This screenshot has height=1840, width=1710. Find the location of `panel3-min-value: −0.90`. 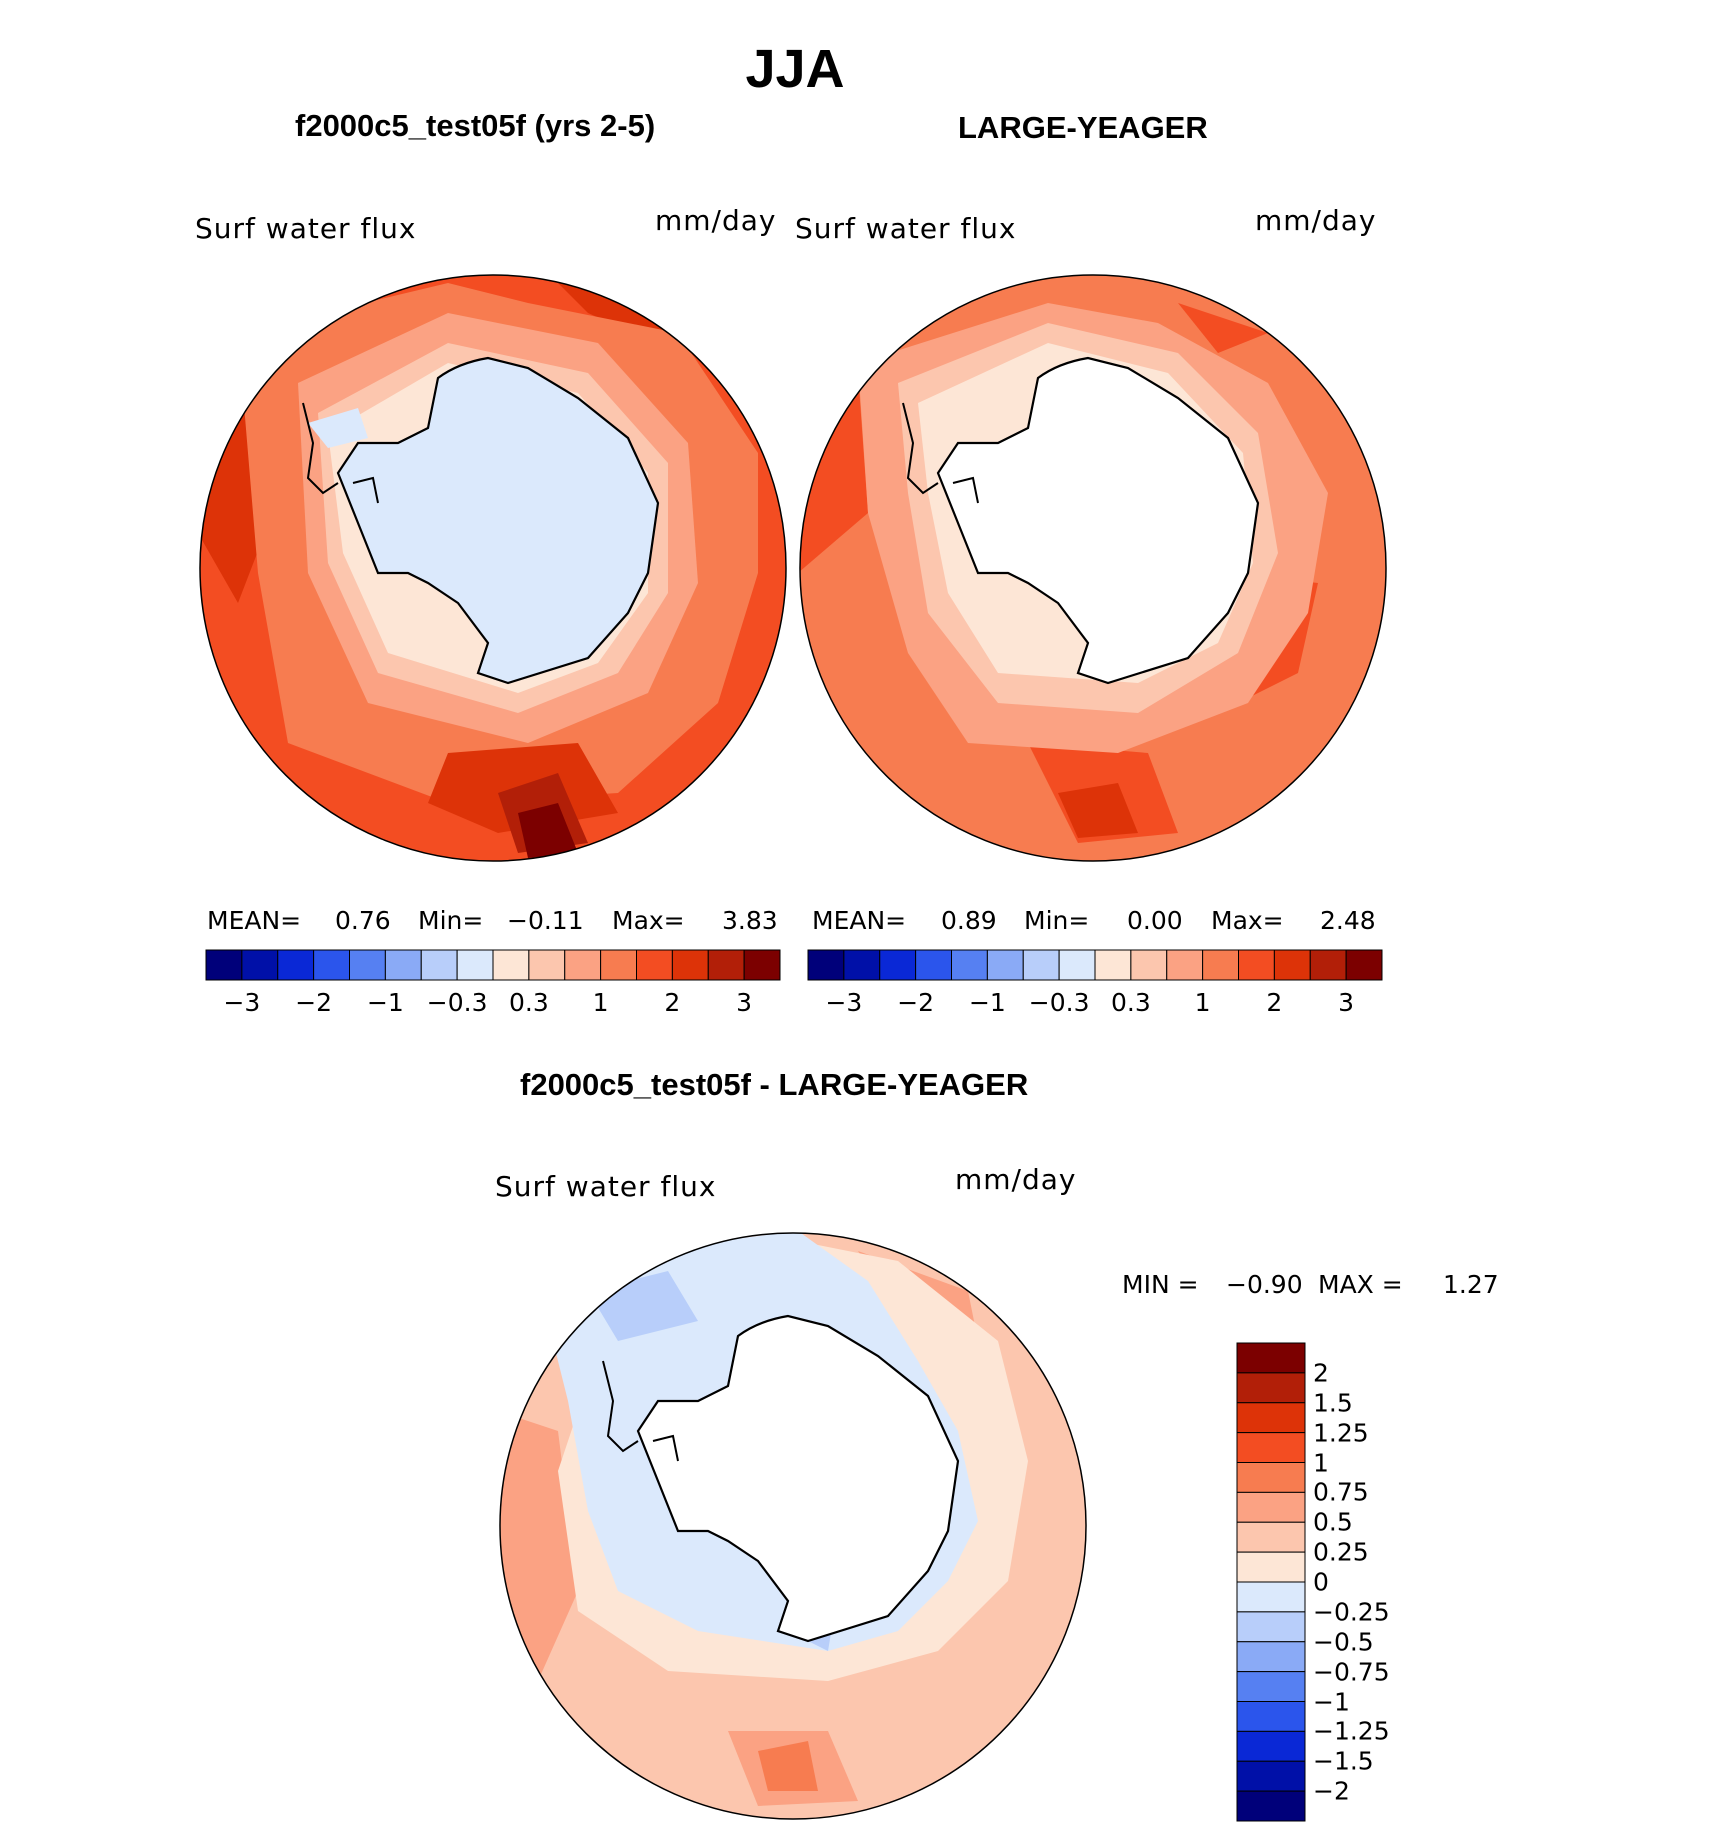

panel3-min-value: −0.90 is located at coordinates (1264, 1284).